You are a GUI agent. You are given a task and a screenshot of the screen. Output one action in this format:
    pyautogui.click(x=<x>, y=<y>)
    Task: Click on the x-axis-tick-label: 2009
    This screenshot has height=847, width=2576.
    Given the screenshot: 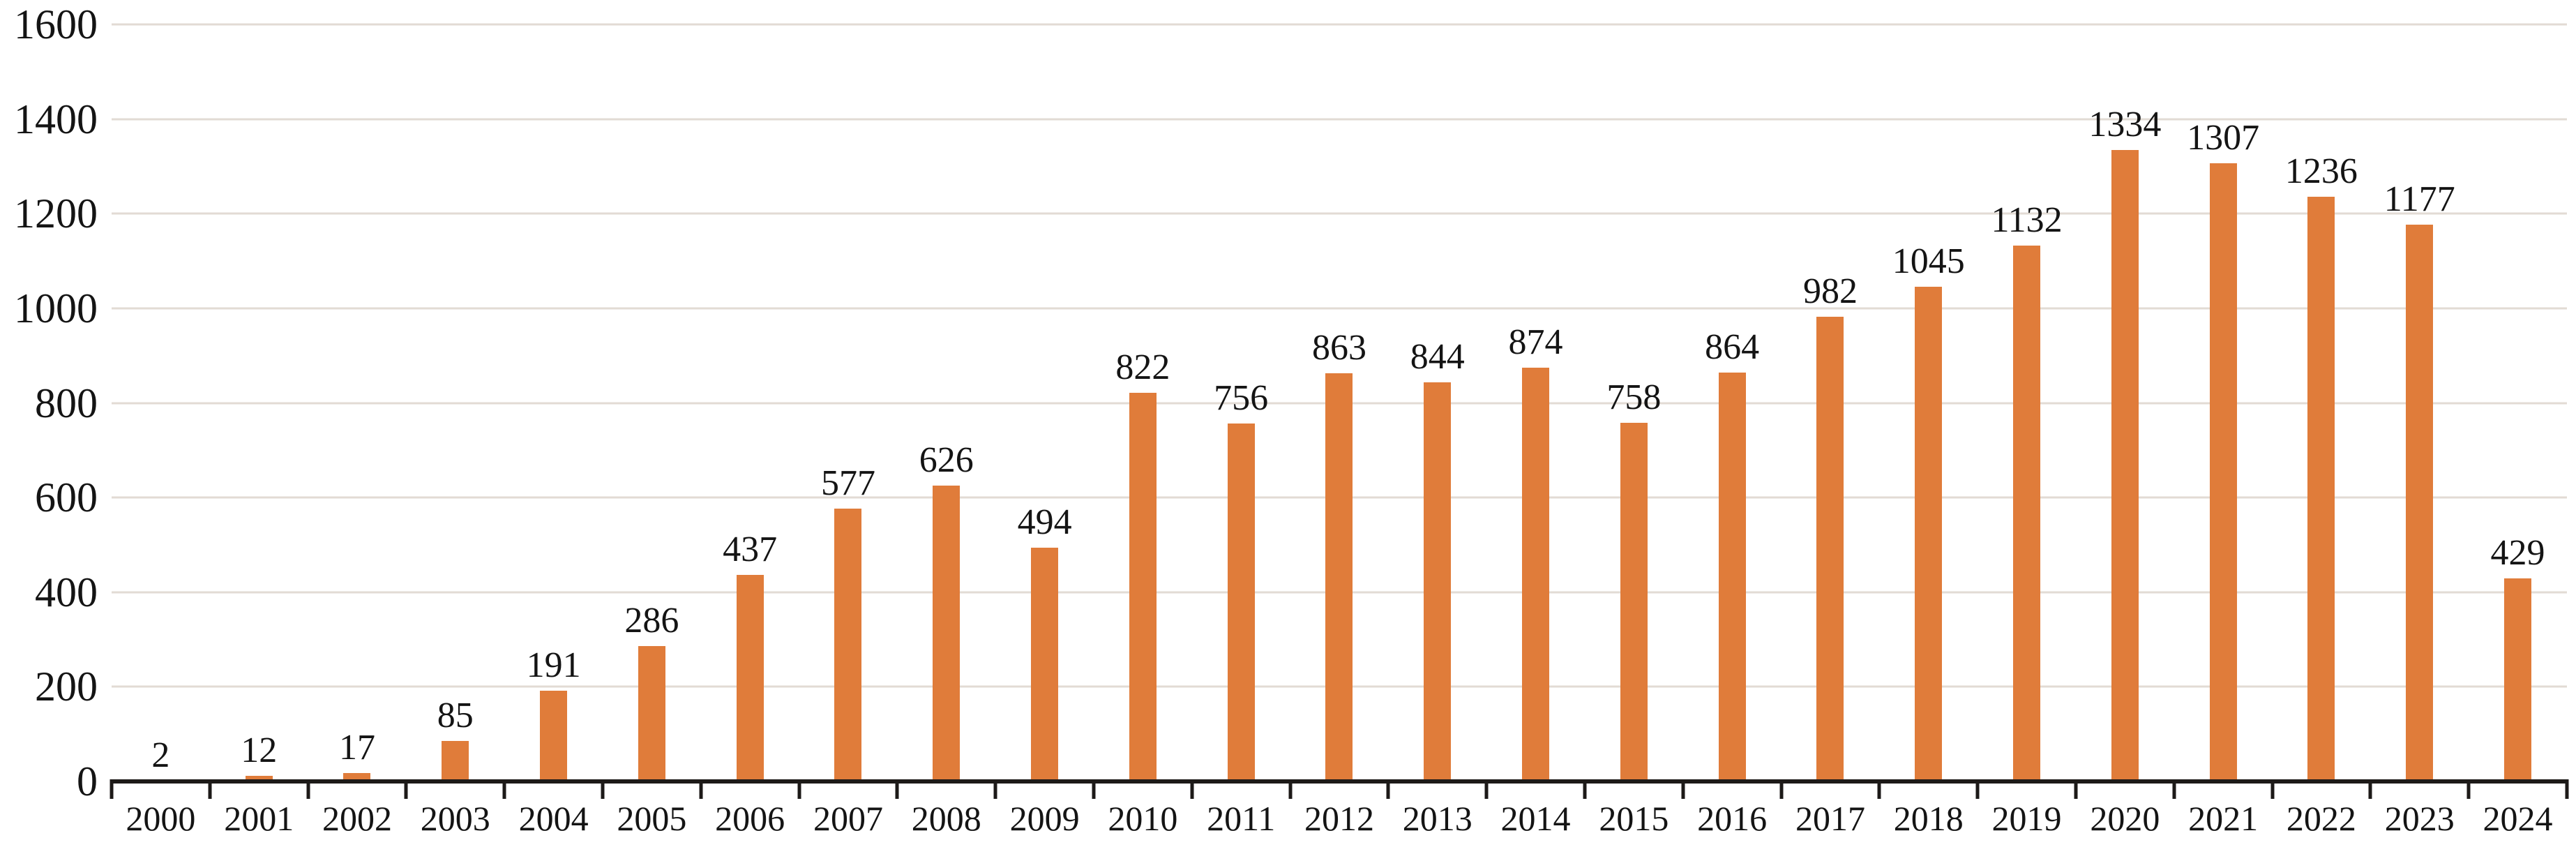 What is the action you would take?
    pyautogui.click(x=1044, y=818)
    